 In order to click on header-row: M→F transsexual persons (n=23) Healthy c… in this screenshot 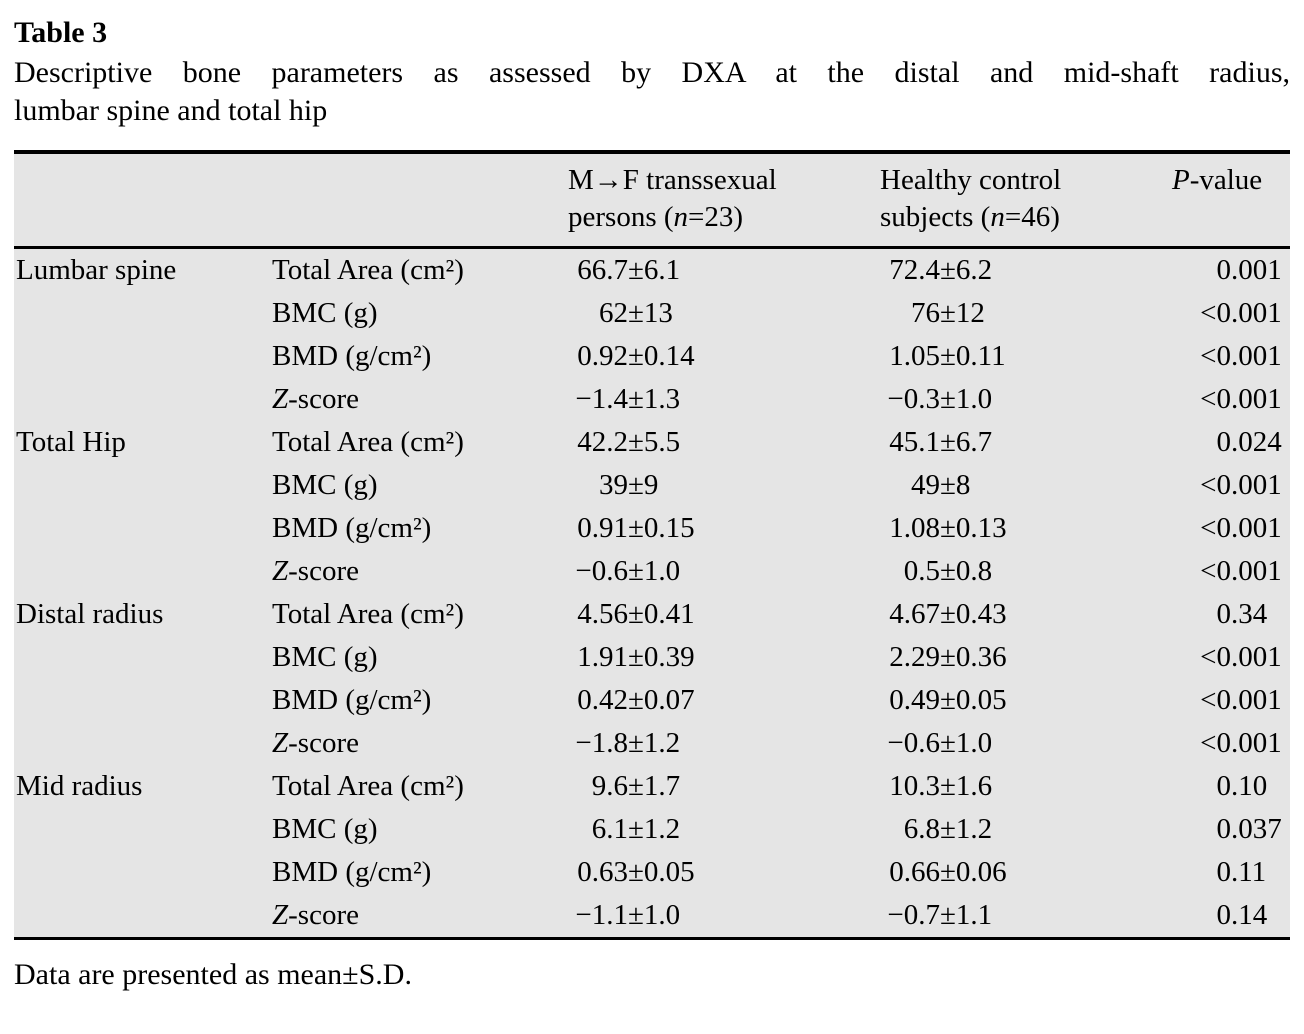, I will do `click(652, 200)`.